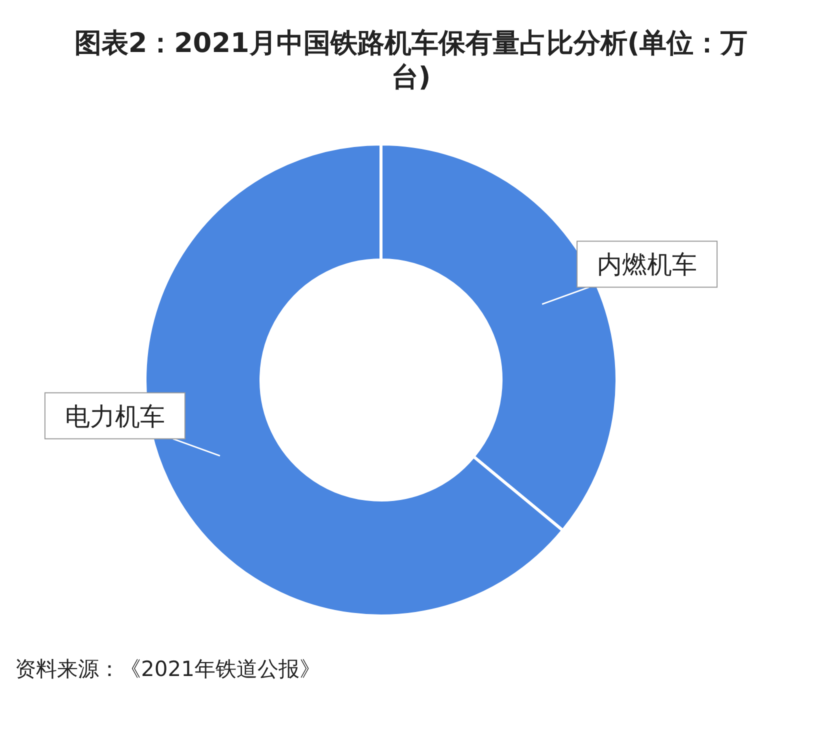 The image size is (822, 734). I want to click on slice-label: 内燃机车, so click(647, 265).